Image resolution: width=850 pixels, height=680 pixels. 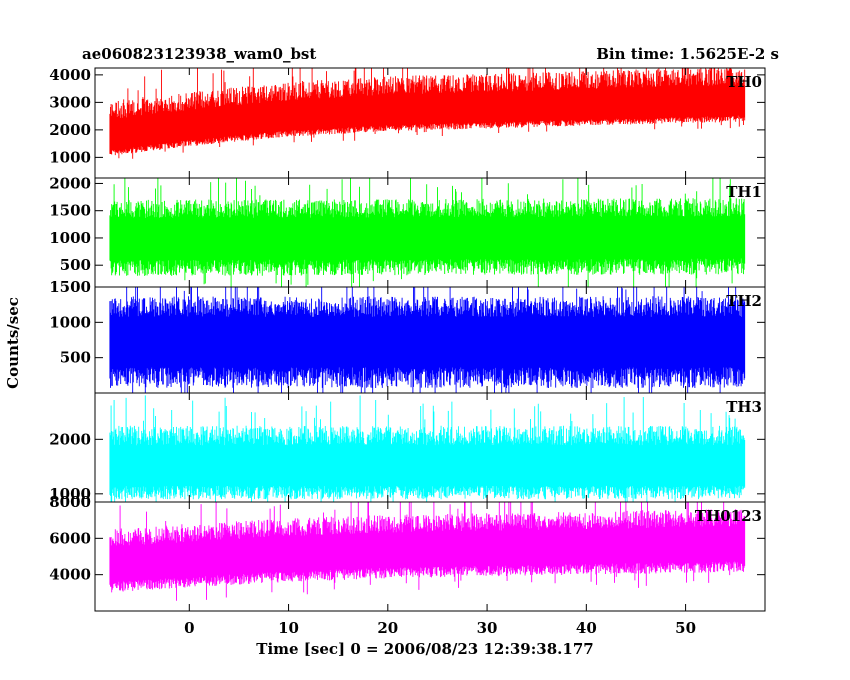 I want to click on bin-time-label: Bin time: 1.5625E-2 s, so click(x=687, y=54).